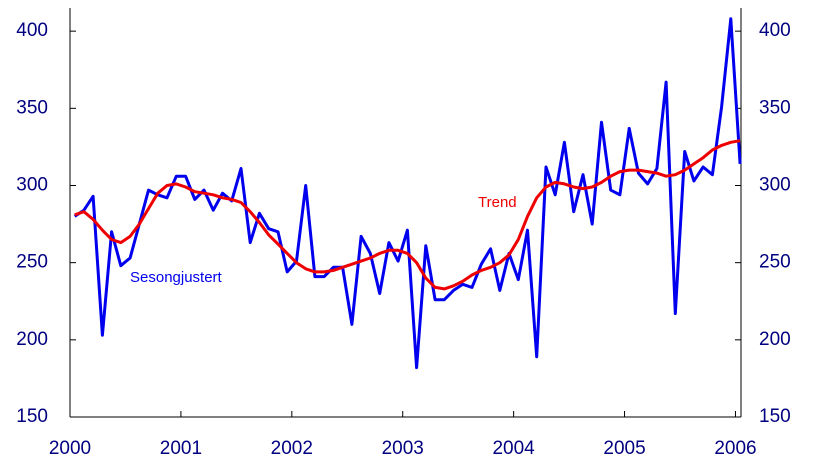 The height and width of the screenshot is (467, 816). I want to click on y2-tick-label: 400, so click(775, 30).